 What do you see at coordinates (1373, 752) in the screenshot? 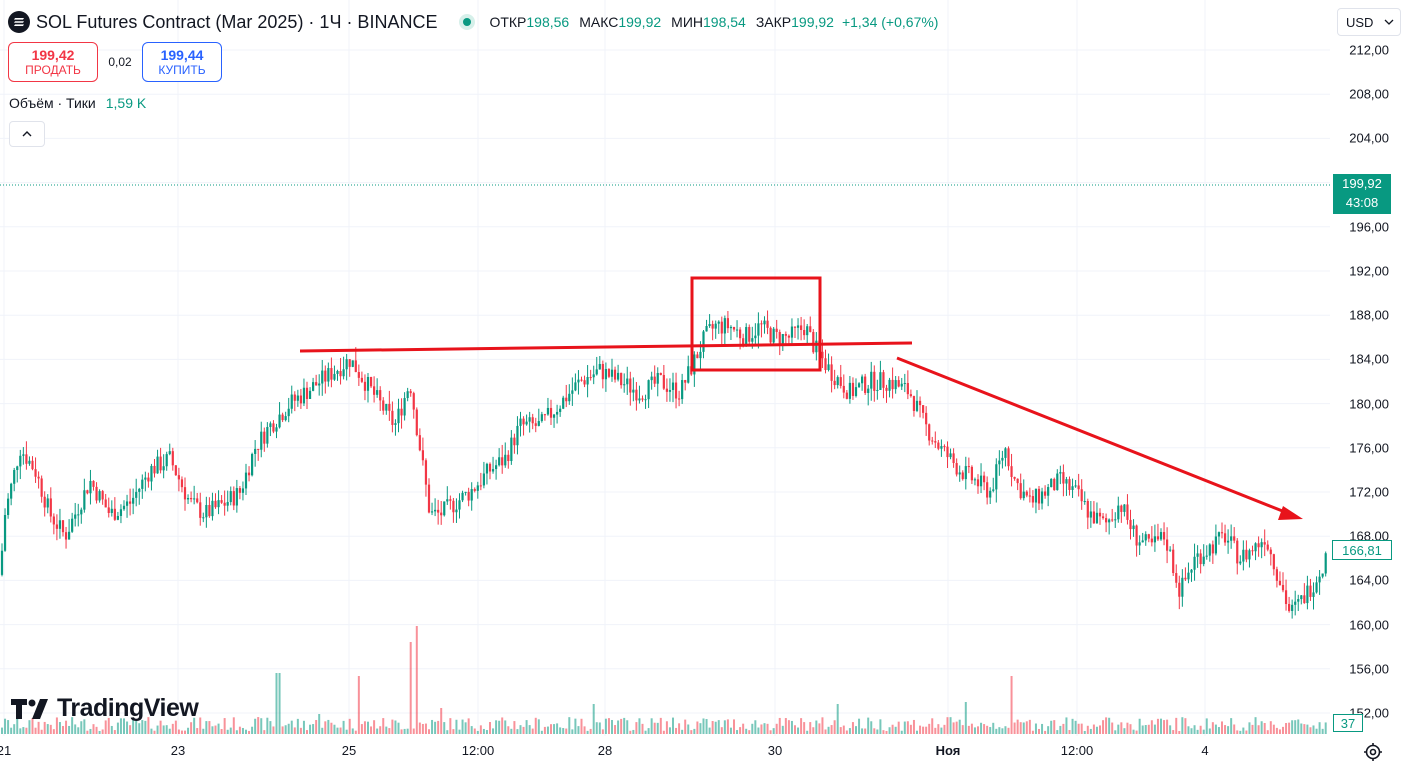
I see `gear-icon` at bounding box center [1373, 752].